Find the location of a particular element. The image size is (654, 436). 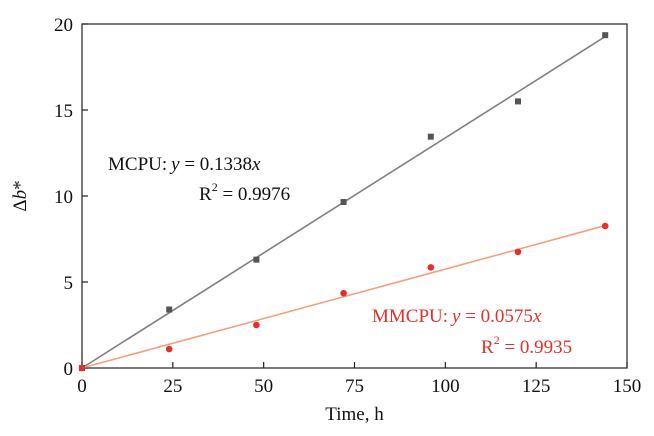

x-tick-label: 100 is located at coordinates (445, 386).